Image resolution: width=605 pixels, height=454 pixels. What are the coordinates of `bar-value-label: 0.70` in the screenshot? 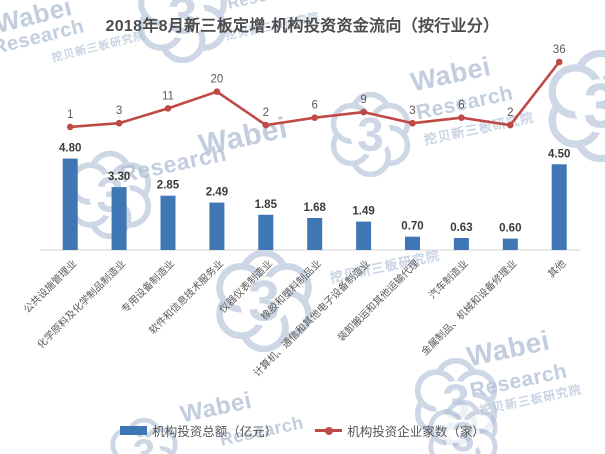 It's located at (412, 227).